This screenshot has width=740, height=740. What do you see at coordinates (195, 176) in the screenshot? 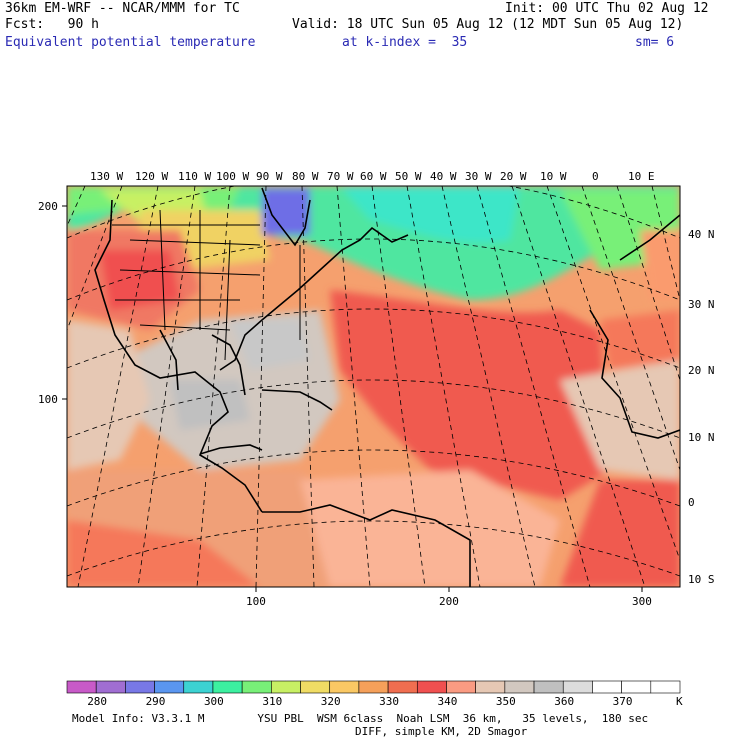
I see `lon-label-110w: 110 W` at bounding box center [195, 176].